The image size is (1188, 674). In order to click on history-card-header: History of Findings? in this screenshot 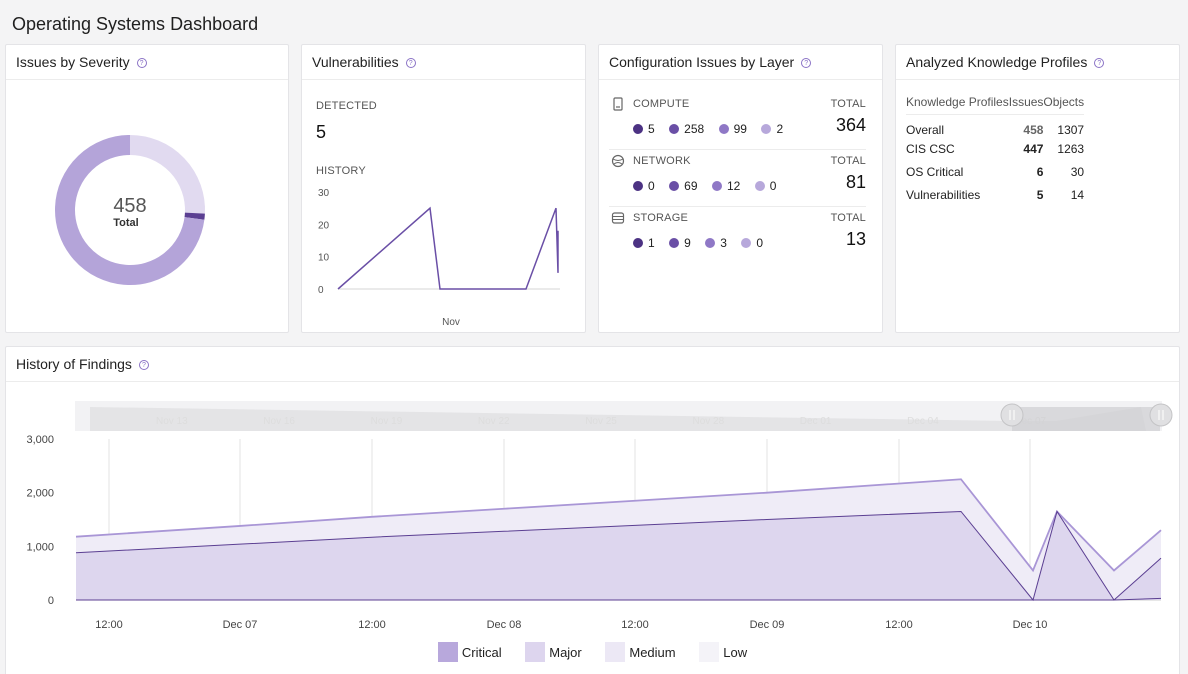, I will do `click(592, 364)`.